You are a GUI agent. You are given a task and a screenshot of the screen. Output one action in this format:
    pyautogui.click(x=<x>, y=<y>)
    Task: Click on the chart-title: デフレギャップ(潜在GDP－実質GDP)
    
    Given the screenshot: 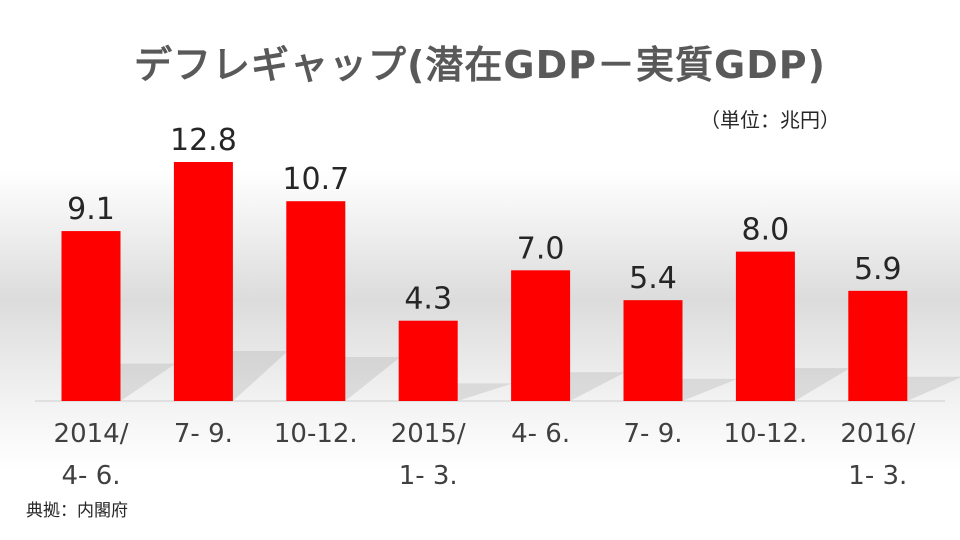 What is the action you would take?
    pyautogui.click(x=480, y=65)
    